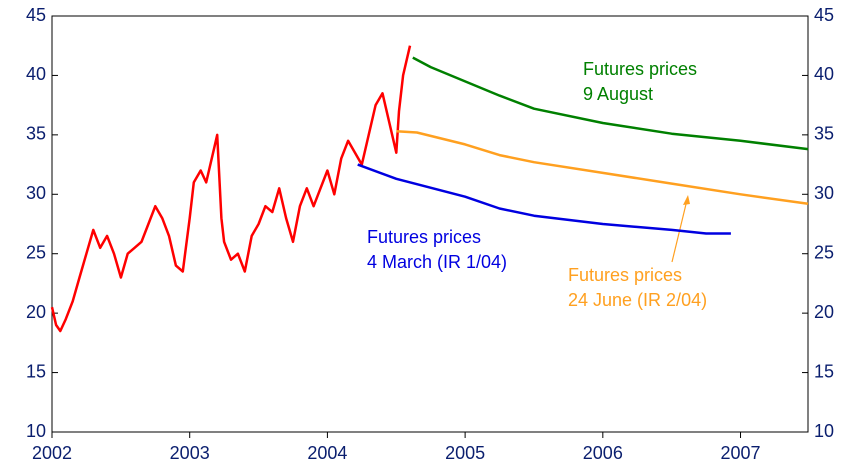  I want to click on x-tick-label: 2006, so click(603, 453).